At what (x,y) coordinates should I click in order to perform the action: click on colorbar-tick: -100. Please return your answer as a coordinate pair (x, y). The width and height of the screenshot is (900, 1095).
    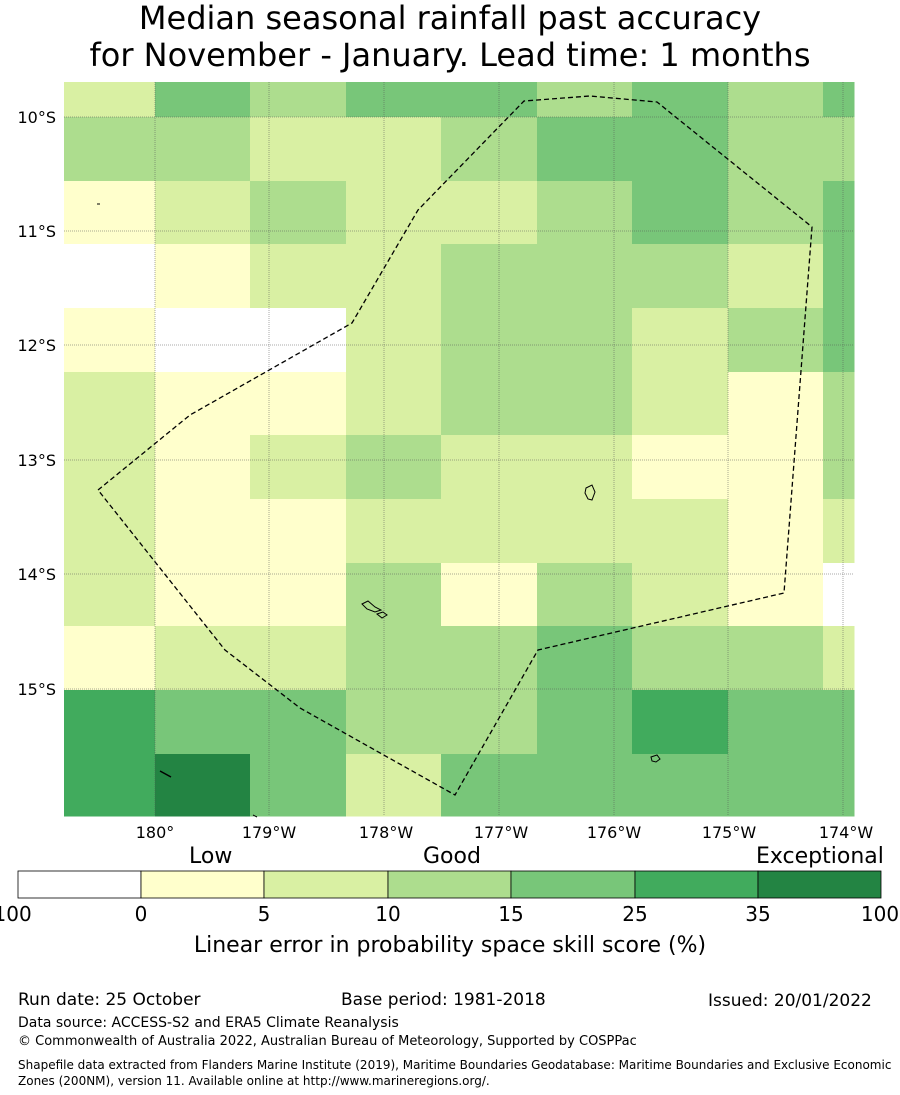
    Looking at the image, I should click on (16, 914).